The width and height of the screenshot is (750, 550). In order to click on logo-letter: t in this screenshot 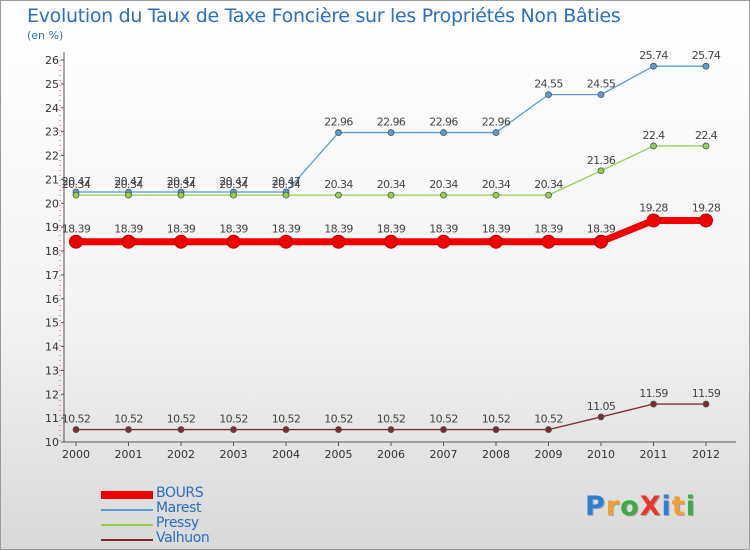, I will do `click(678, 506)`.